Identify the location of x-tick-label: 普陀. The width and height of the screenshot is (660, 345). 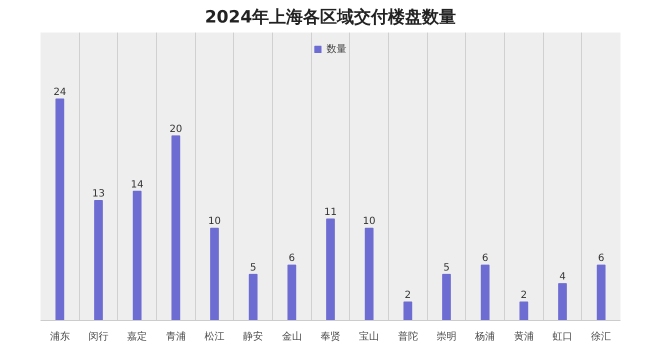
(408, 336).